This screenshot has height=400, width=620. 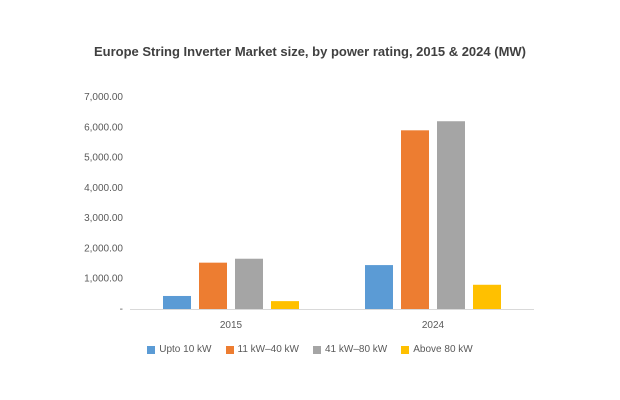 I want to click on y-tick-label: 5,000.00, so click(x=103, y=158).